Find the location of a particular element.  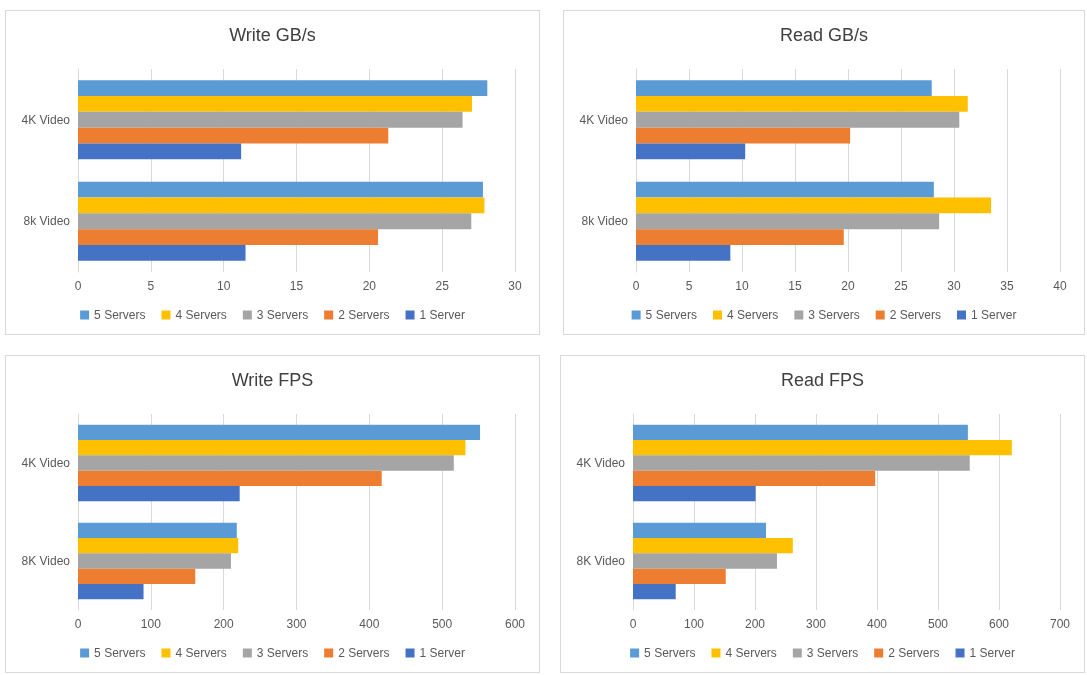

chart-title: Write GB/s is located at coordinates (272, 35).